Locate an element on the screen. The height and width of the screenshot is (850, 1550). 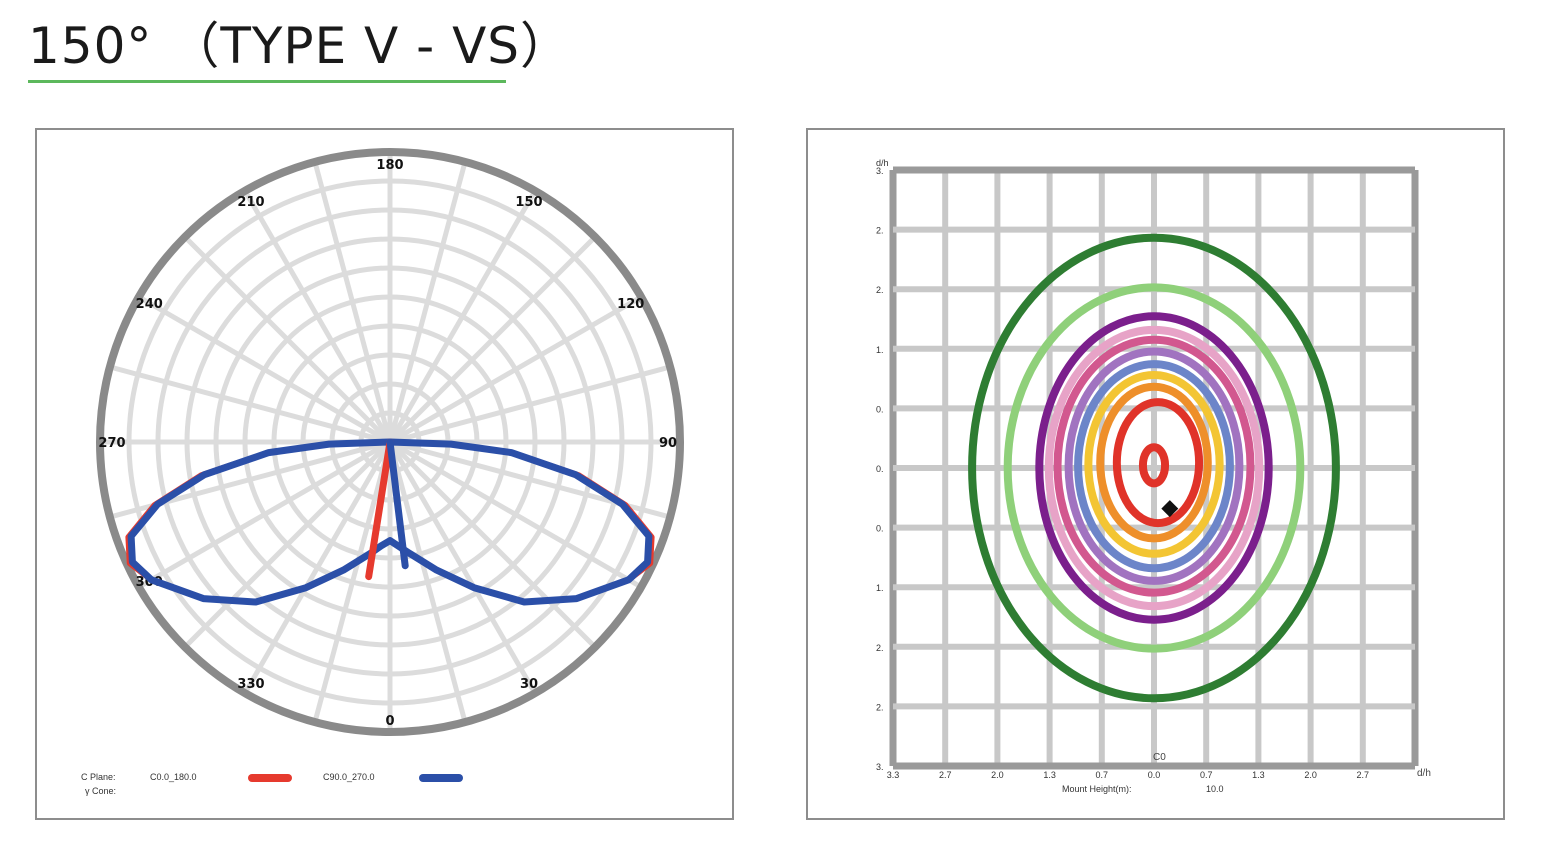
y-axis-label: d/h is located at coordinates (882, 163).